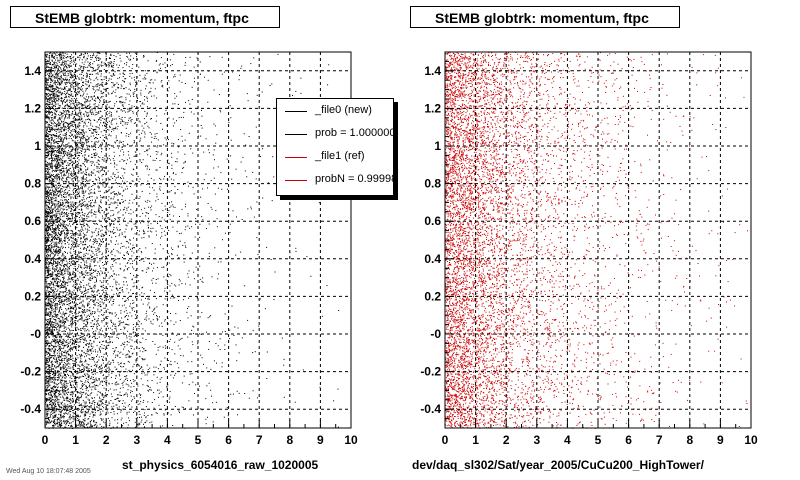 This screenshot has height=480, width=800. Describe the element at coordinates (340, 156) in the screenshot. I see `legend-label: _file1 (ref)` at that location.